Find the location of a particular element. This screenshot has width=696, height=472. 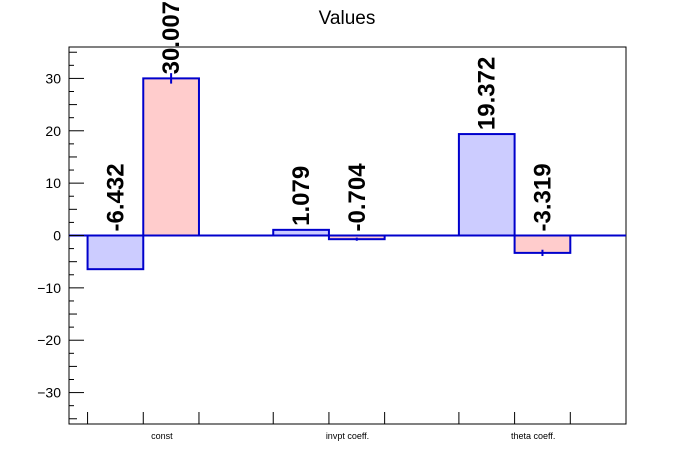

x-axis: const invpt coeff. theta coeff. is located at coordinates (329, 426).